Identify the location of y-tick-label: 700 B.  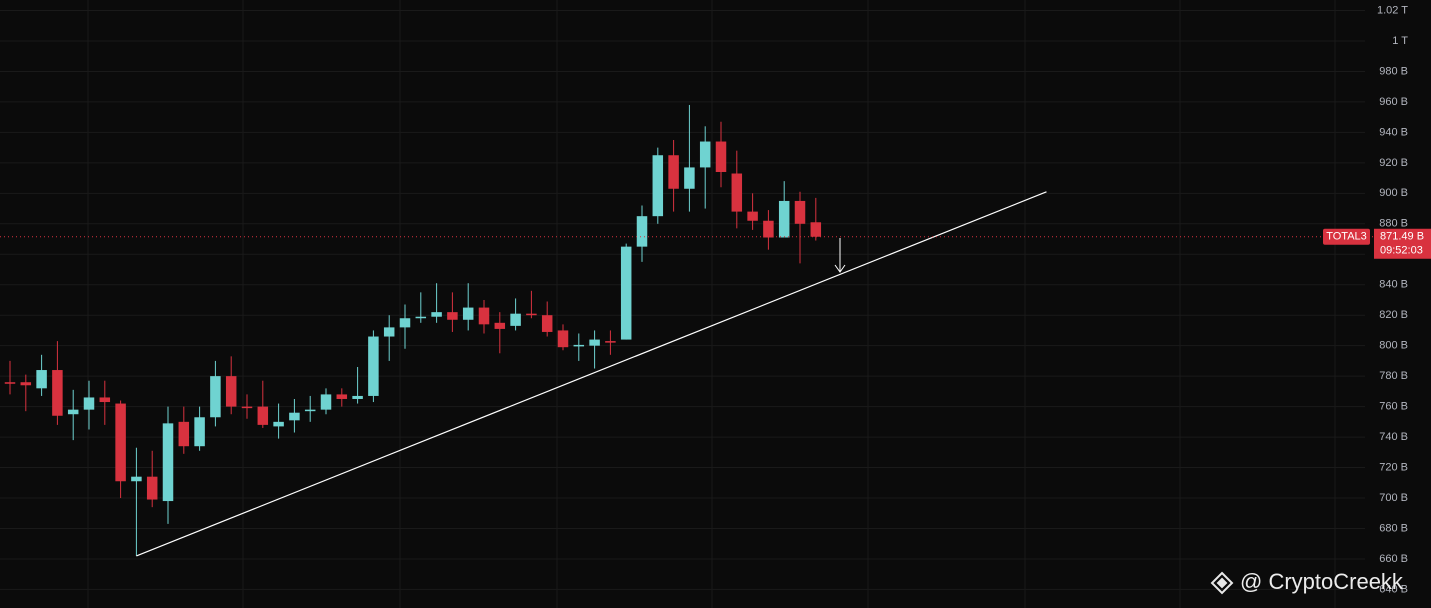
(1393, 498).